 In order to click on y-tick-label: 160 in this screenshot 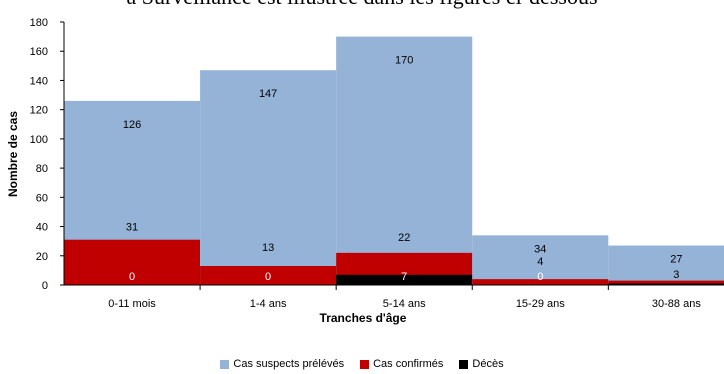, I will do `click(39, 52)`.